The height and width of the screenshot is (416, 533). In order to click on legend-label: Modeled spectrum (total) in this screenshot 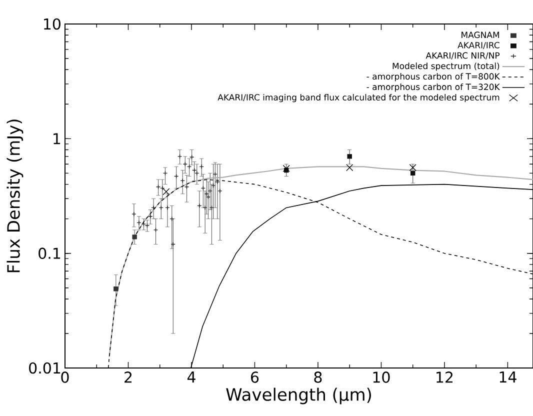, I will do `click(446, 66)`.